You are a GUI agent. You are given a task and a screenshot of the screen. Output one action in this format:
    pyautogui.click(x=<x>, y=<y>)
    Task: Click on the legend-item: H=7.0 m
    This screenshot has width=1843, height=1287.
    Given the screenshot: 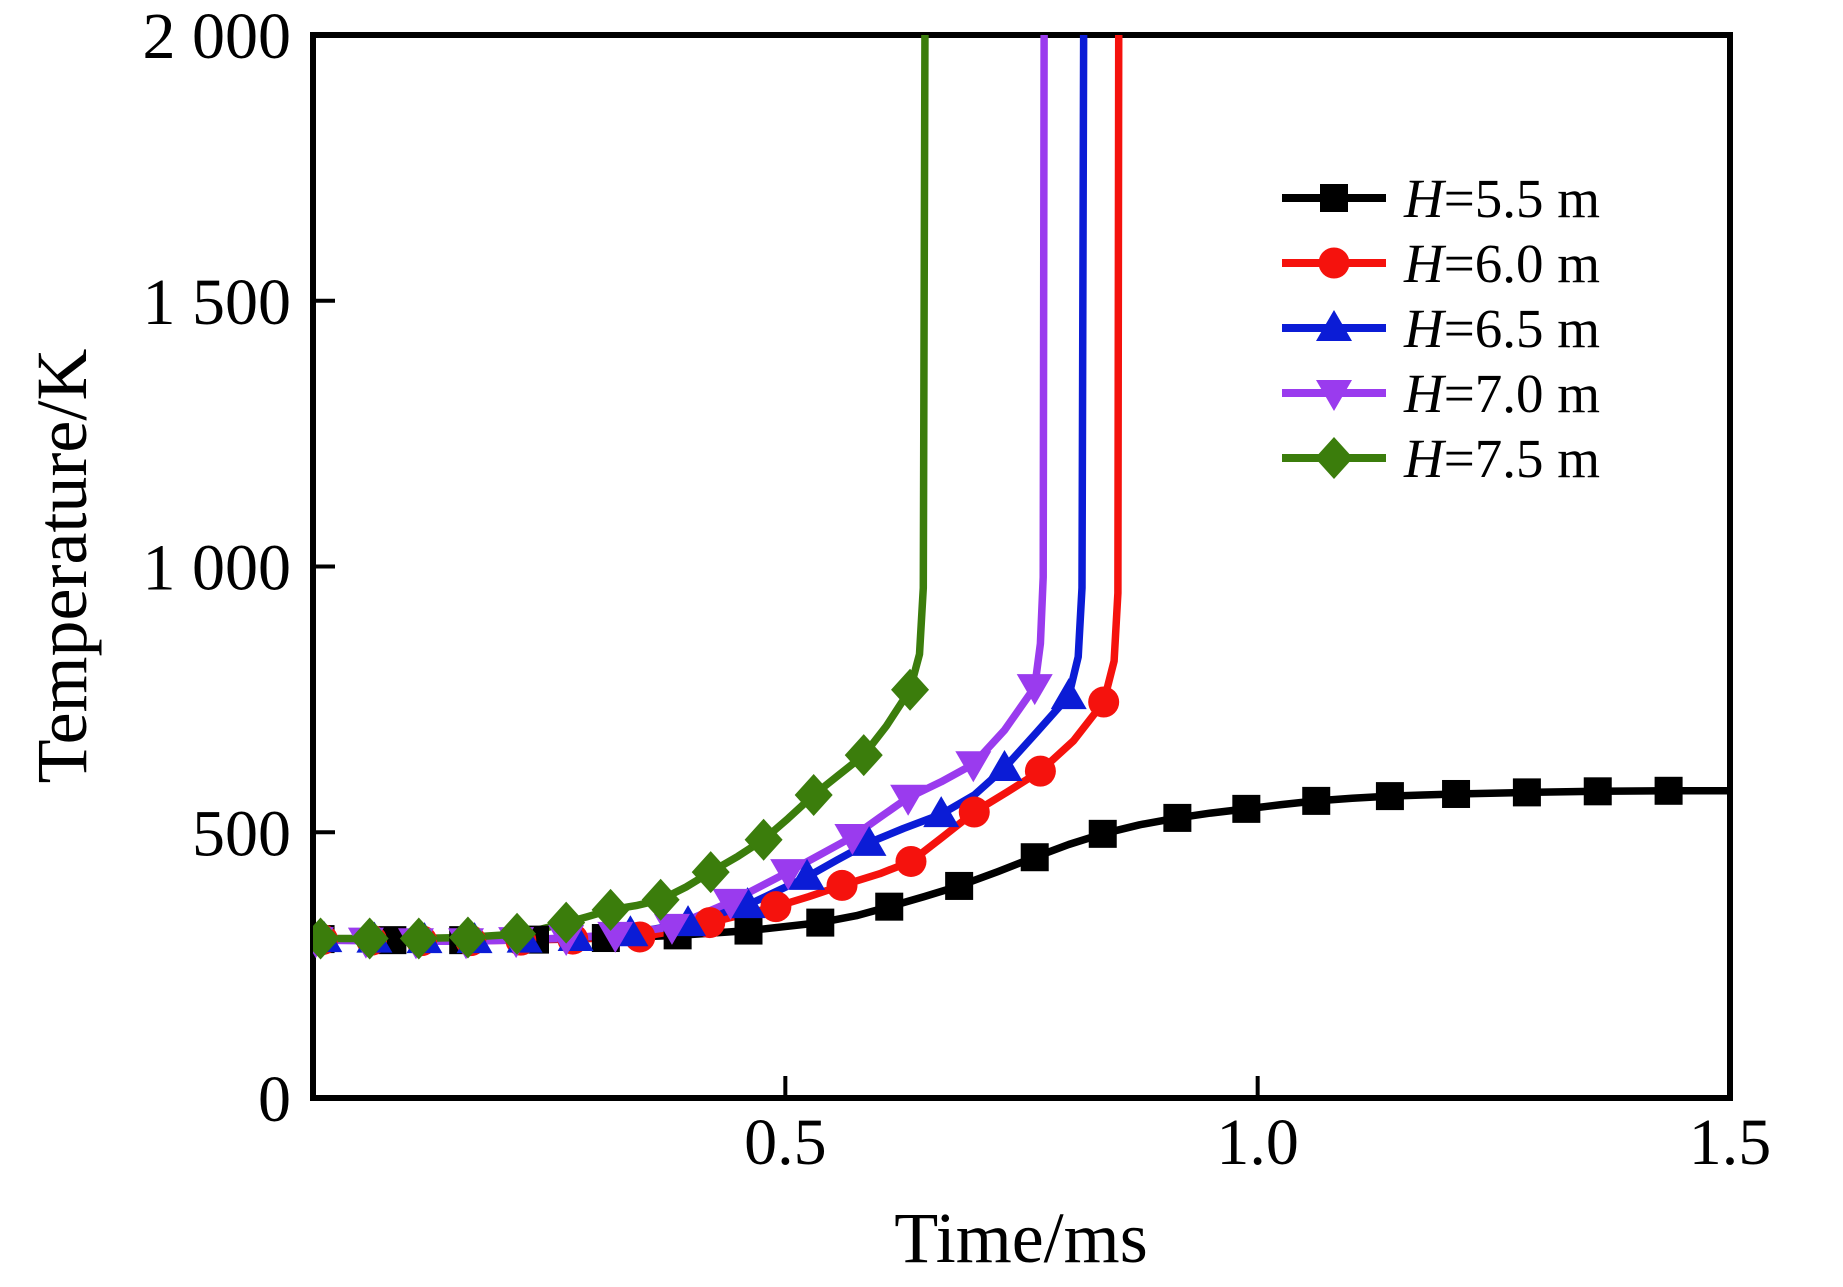 What is the action you would take?
    pyautogui.click(x=1441, y=393)
    